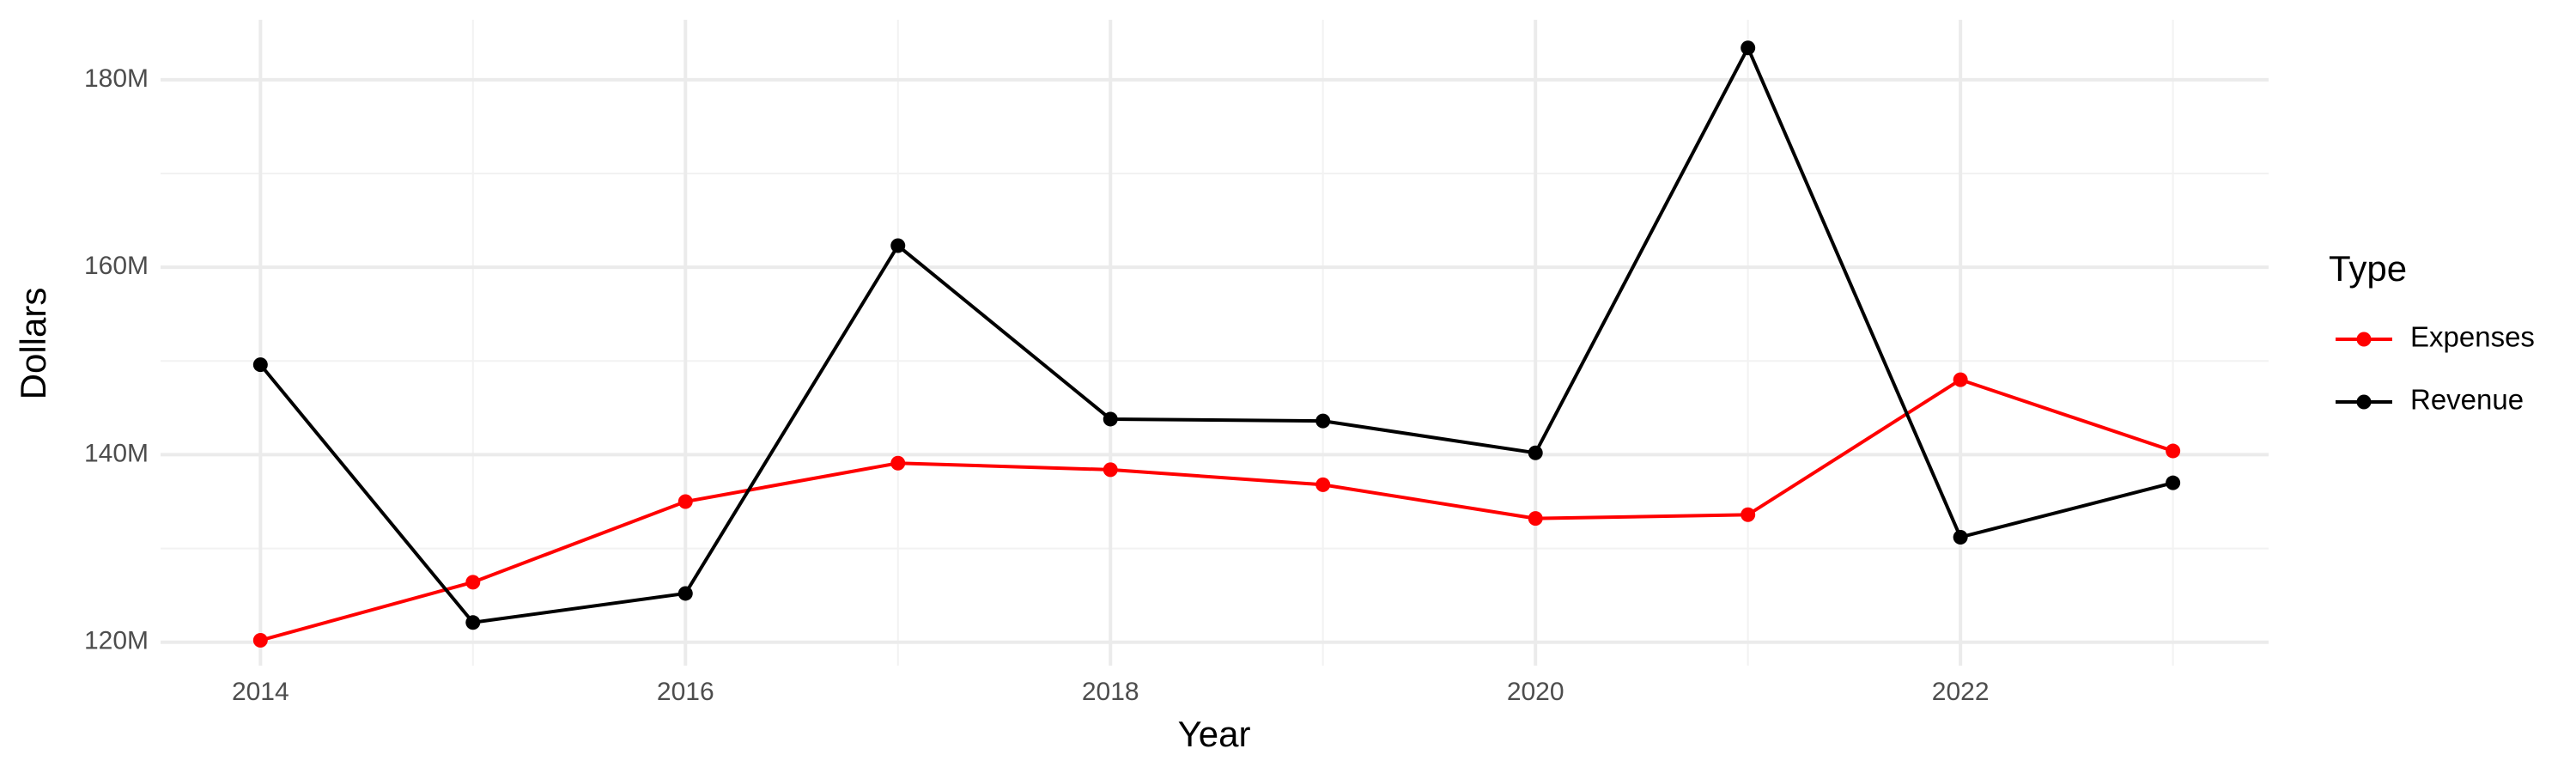  What do you see at coordinates (1214, 734) in the screenshot?
I see `x-axis-title: Year` at bounding box center [1214, 734].